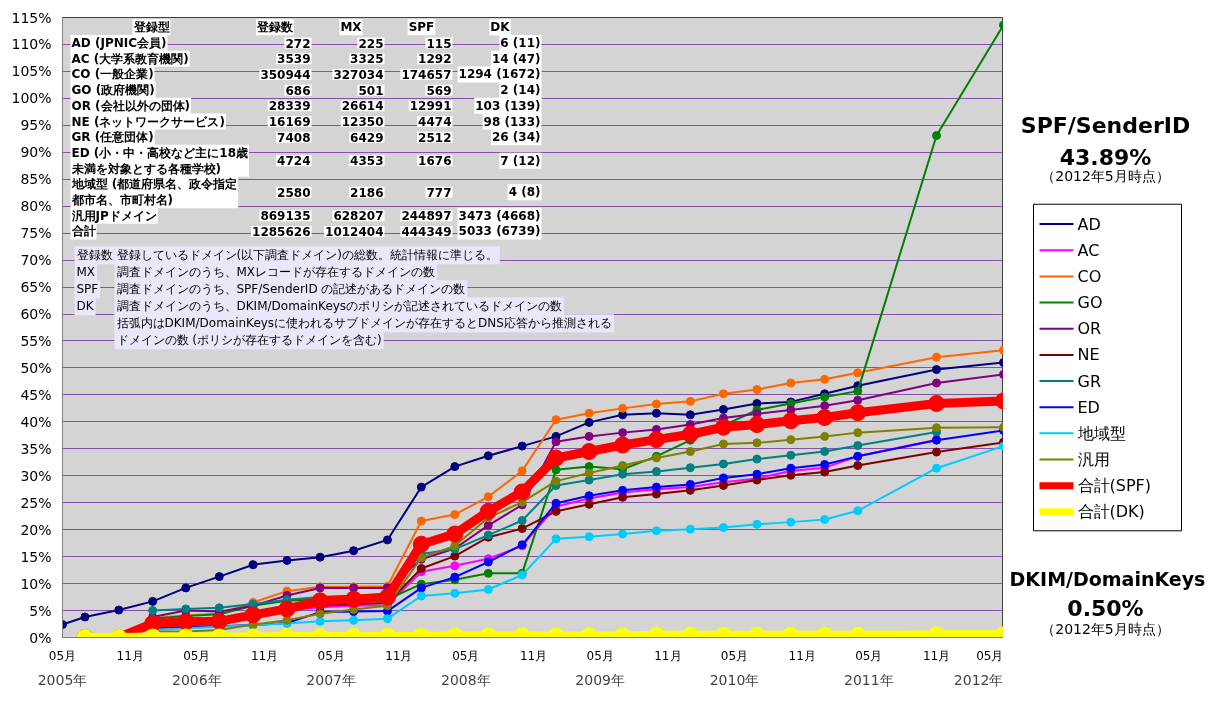 The height and width of the screenshot is (715, 1213). What do you see at coordinates (36, 394) in the screenshot?
I see `y-tick-label: 45%` at bounding box center [36, 394].